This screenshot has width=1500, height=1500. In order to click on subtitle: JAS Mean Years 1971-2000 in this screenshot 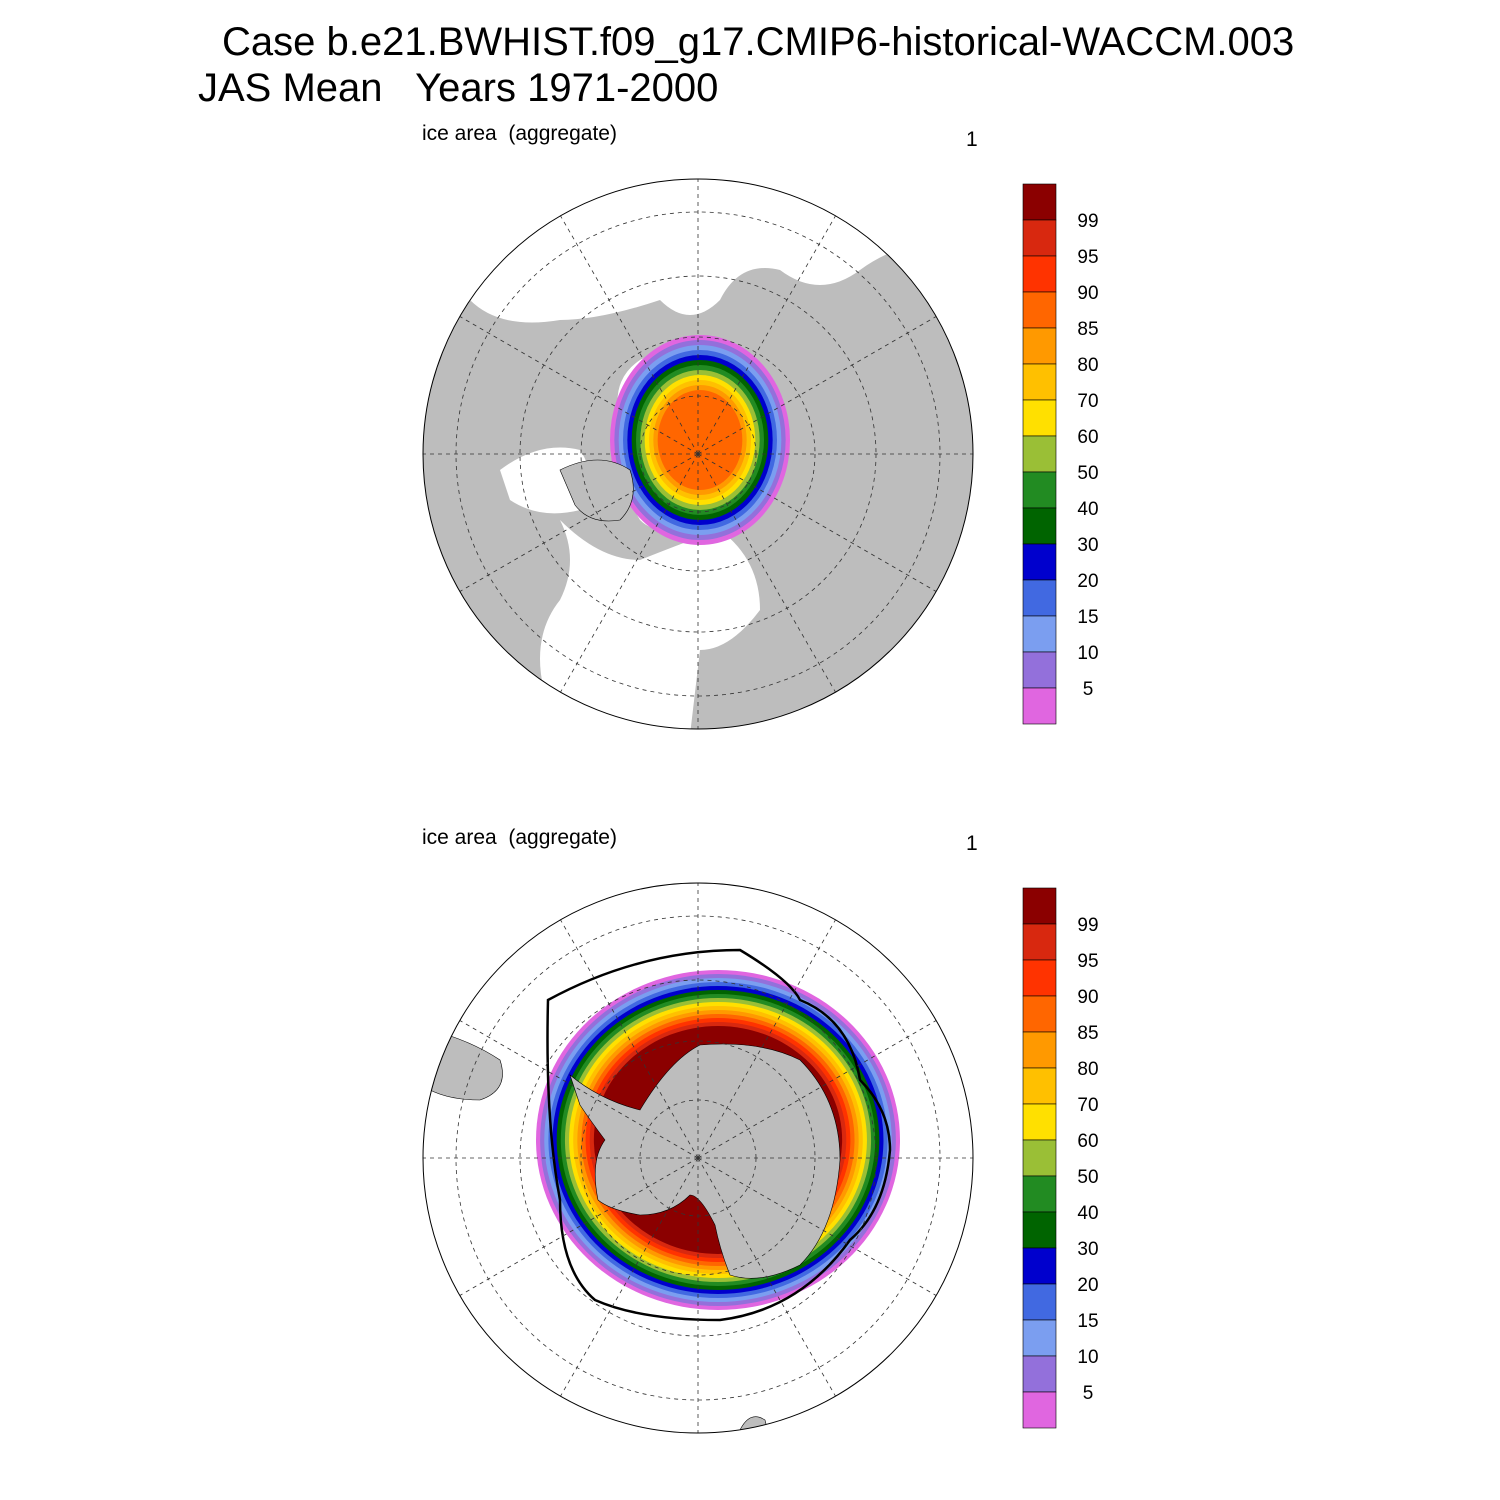, I will do `click(458, 88)`.